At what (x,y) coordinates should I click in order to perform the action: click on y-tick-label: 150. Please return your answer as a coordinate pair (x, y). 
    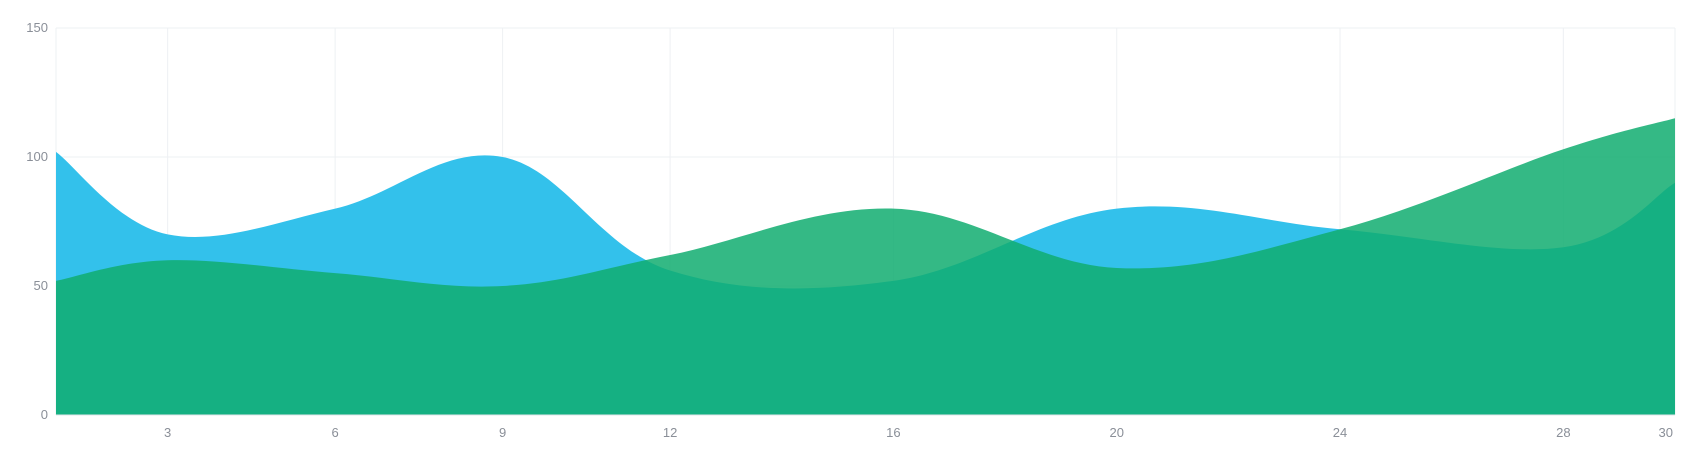
    Looking at the image, I should click on (37, 27).